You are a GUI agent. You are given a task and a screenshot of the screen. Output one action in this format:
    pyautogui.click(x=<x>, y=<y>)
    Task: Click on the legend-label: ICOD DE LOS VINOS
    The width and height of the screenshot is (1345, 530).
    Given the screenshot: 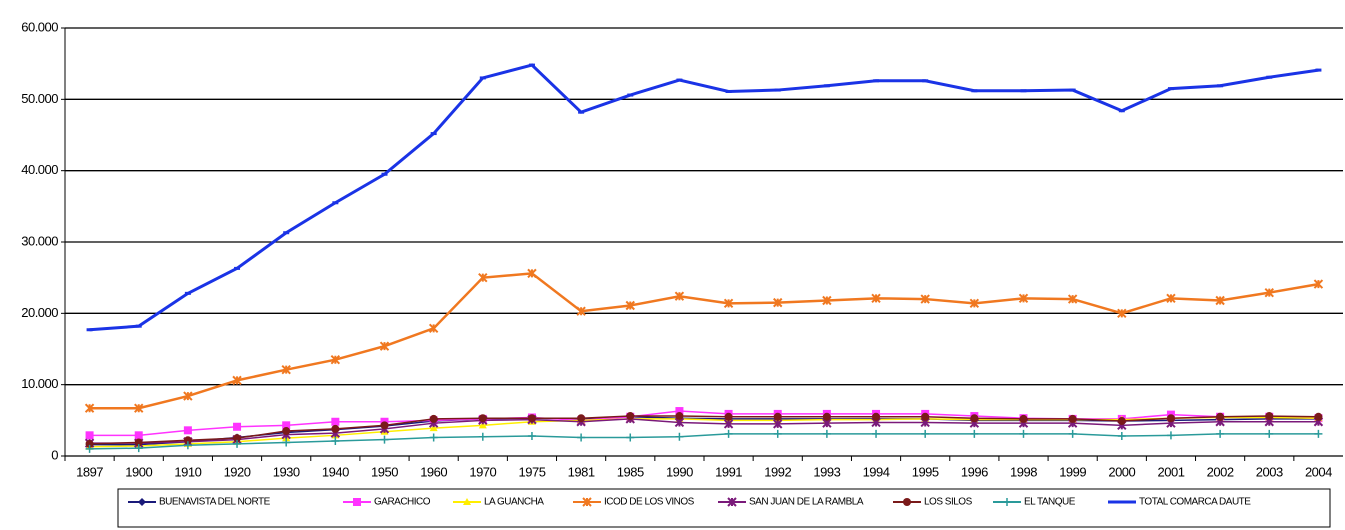 What is the action you would take?
    pyautogui.click(x=649, y=502)
    